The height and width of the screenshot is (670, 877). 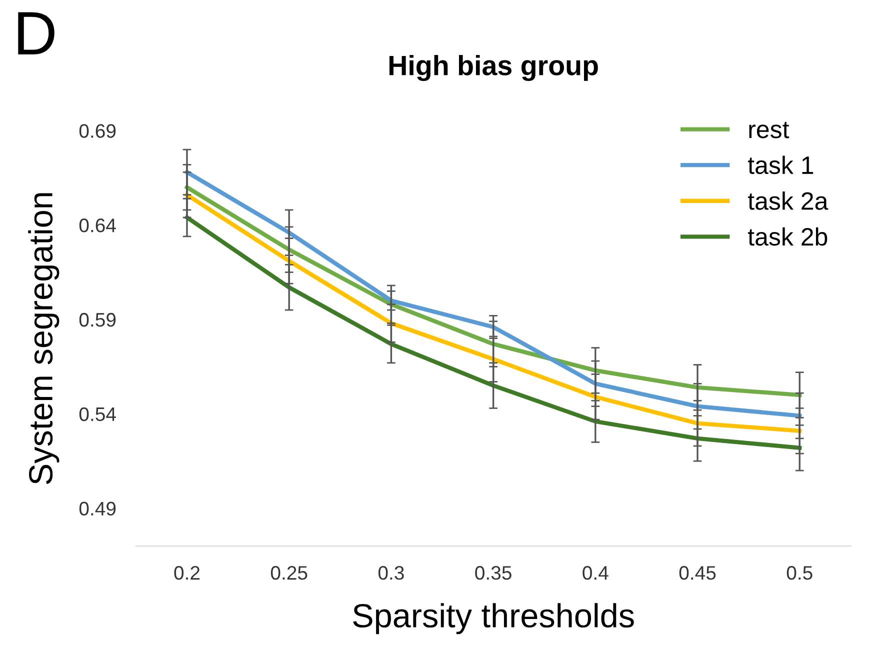 I want to click on x-tick-label: 0.3, so click(x=391, y=573).